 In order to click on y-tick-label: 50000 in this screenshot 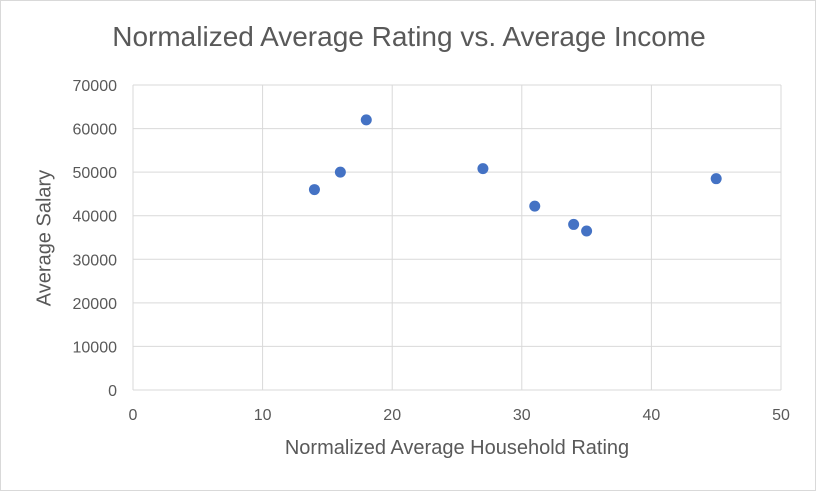, I will do `click(95, 173)`.